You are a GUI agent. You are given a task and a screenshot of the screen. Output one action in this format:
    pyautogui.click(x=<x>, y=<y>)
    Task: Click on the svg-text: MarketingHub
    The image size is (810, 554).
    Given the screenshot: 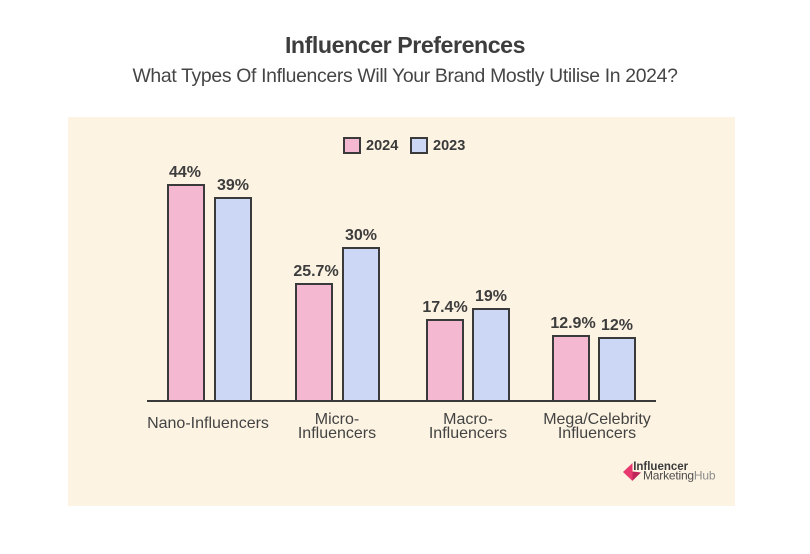 What is the action you would take?
    pyautogui.click(x=679, y=476)
    